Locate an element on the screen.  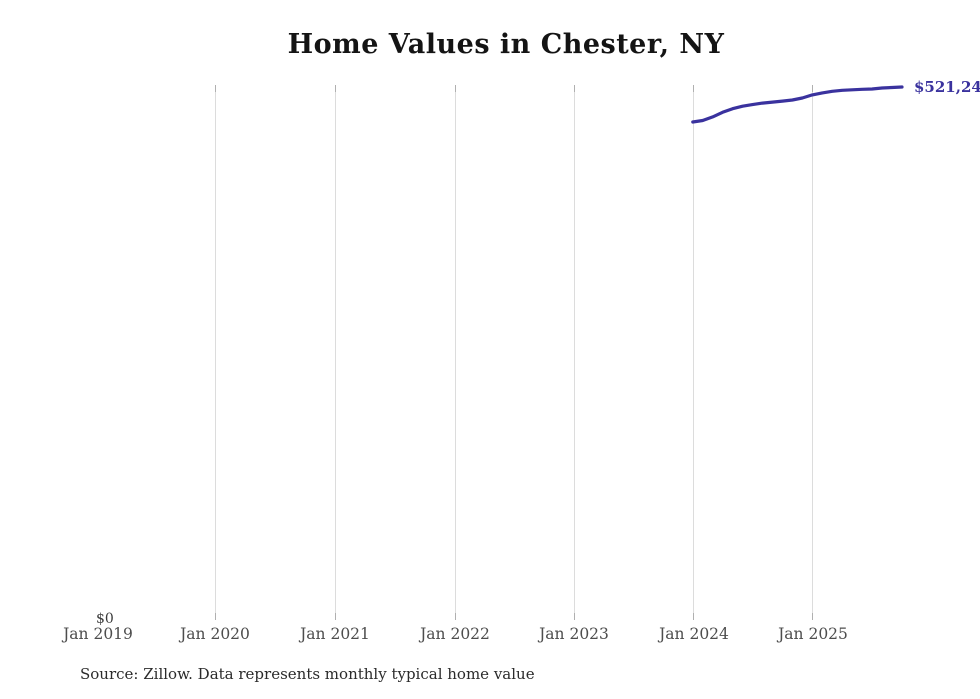
gridline-jan-2025 is located at coordinates (812, 352).